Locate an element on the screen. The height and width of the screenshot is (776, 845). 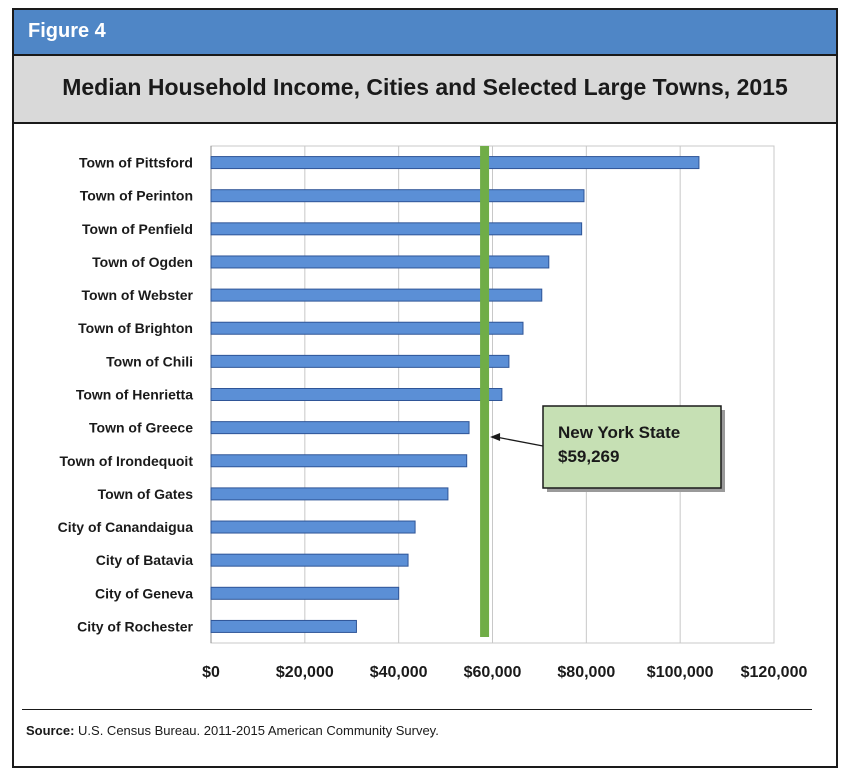
callout-value: $59,269 is located at coordinates (588, 456).